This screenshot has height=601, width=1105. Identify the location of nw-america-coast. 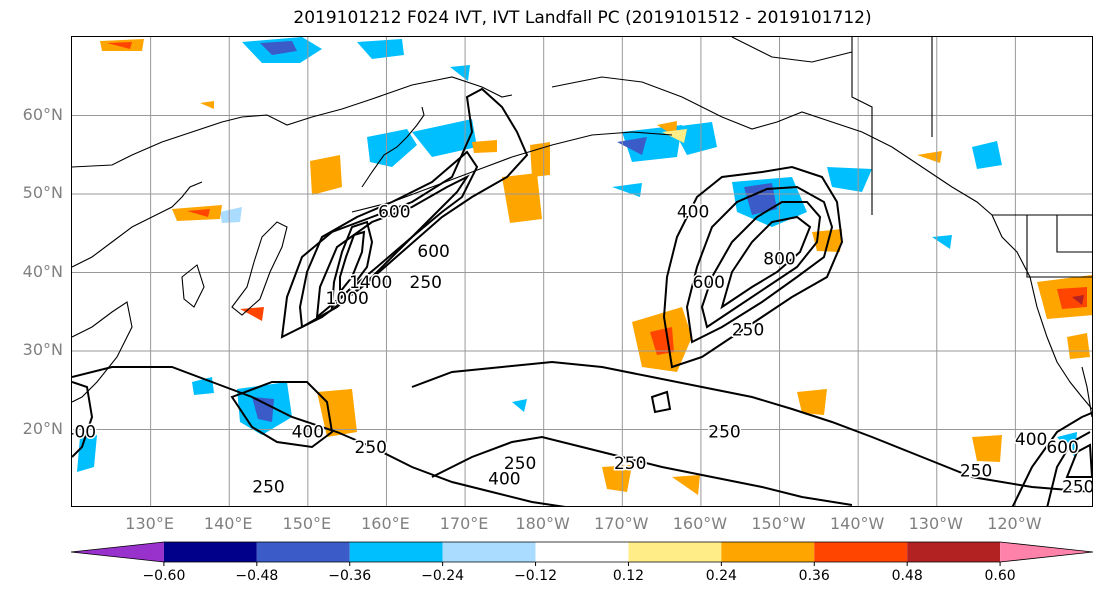
(1041, 312).